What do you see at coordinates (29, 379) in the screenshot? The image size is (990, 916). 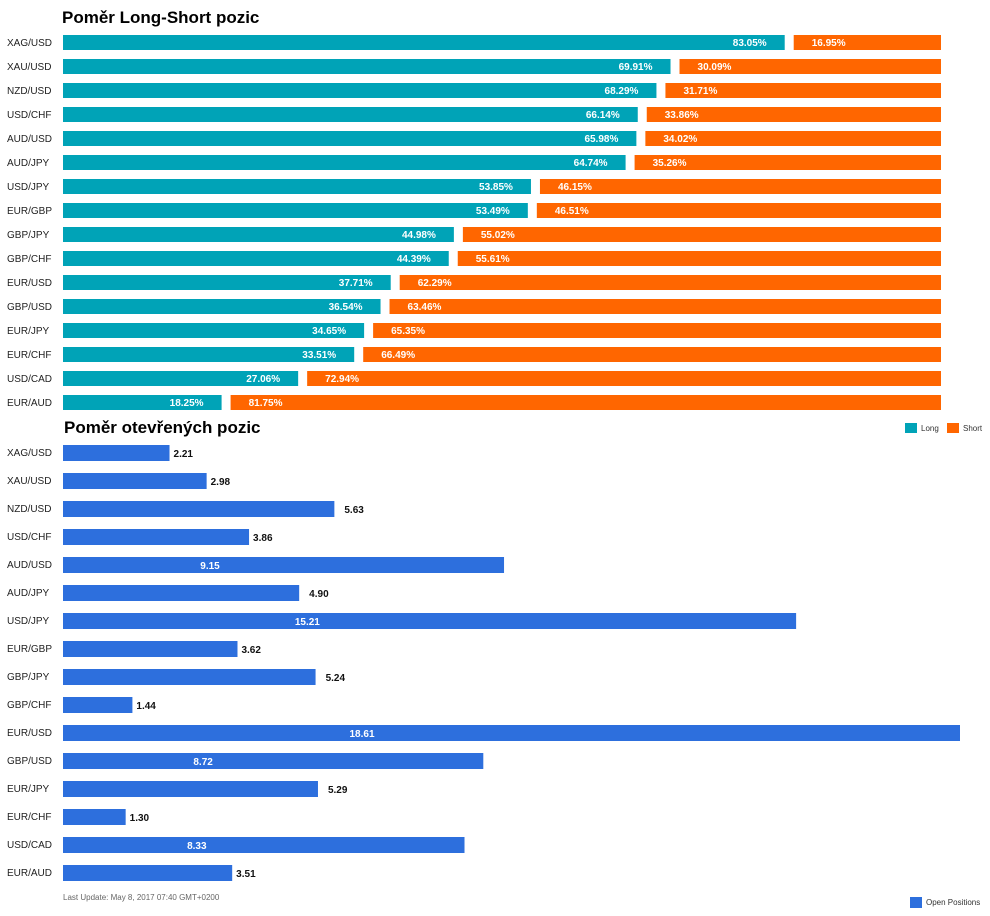 I see `ls-category-label: USD/CAD` at bounding box center [29, 379].